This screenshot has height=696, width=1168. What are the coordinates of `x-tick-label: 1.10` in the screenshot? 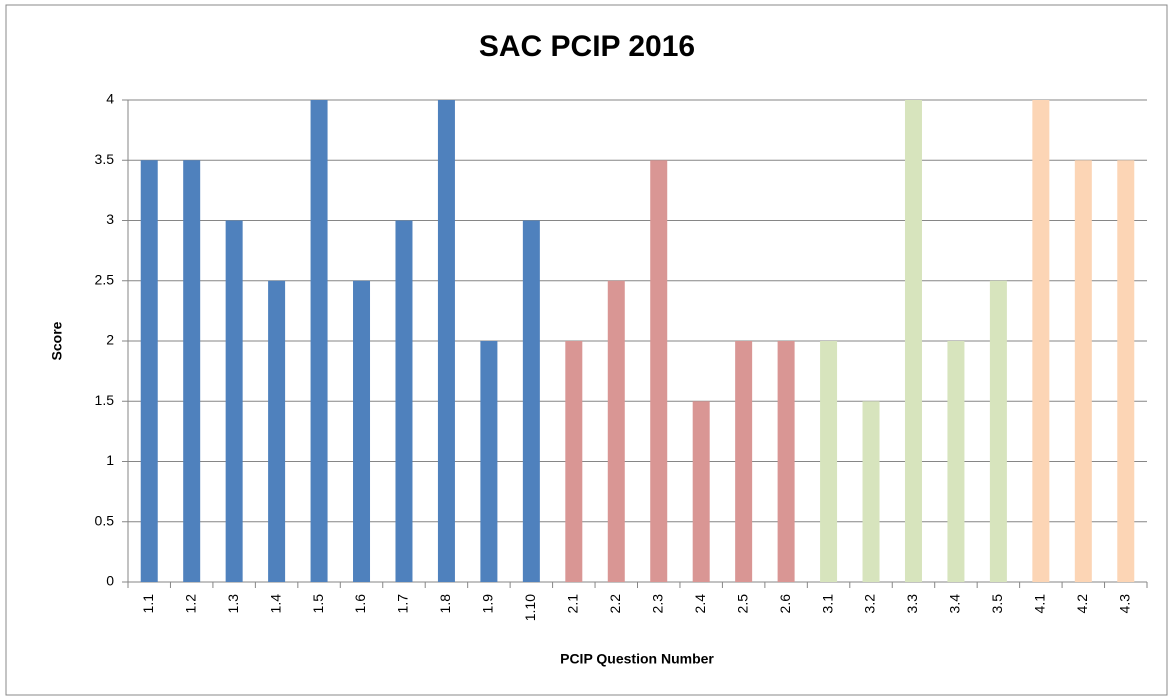 It's located at (530, 607).